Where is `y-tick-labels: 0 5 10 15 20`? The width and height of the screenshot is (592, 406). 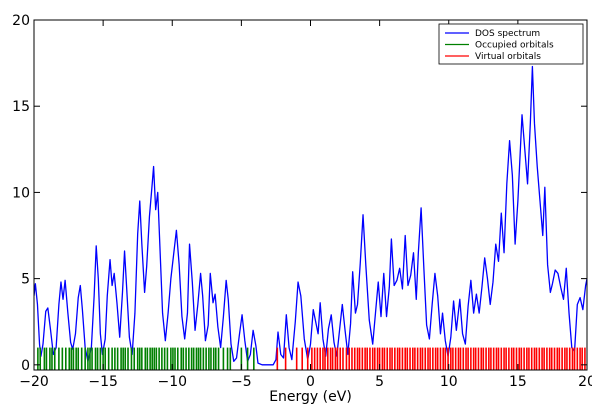
y-tick-labels: 0 5 10 15 20 is located at coordinates (21, 193).